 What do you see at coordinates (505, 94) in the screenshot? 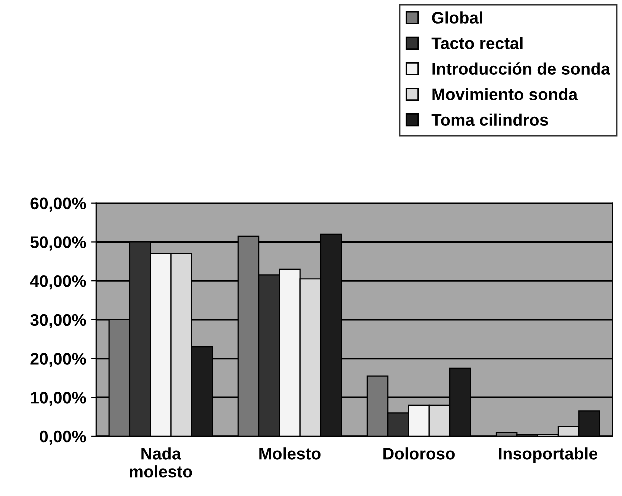
I see `legend-label: Movimiento sonda` at bounding box center [505, 94].